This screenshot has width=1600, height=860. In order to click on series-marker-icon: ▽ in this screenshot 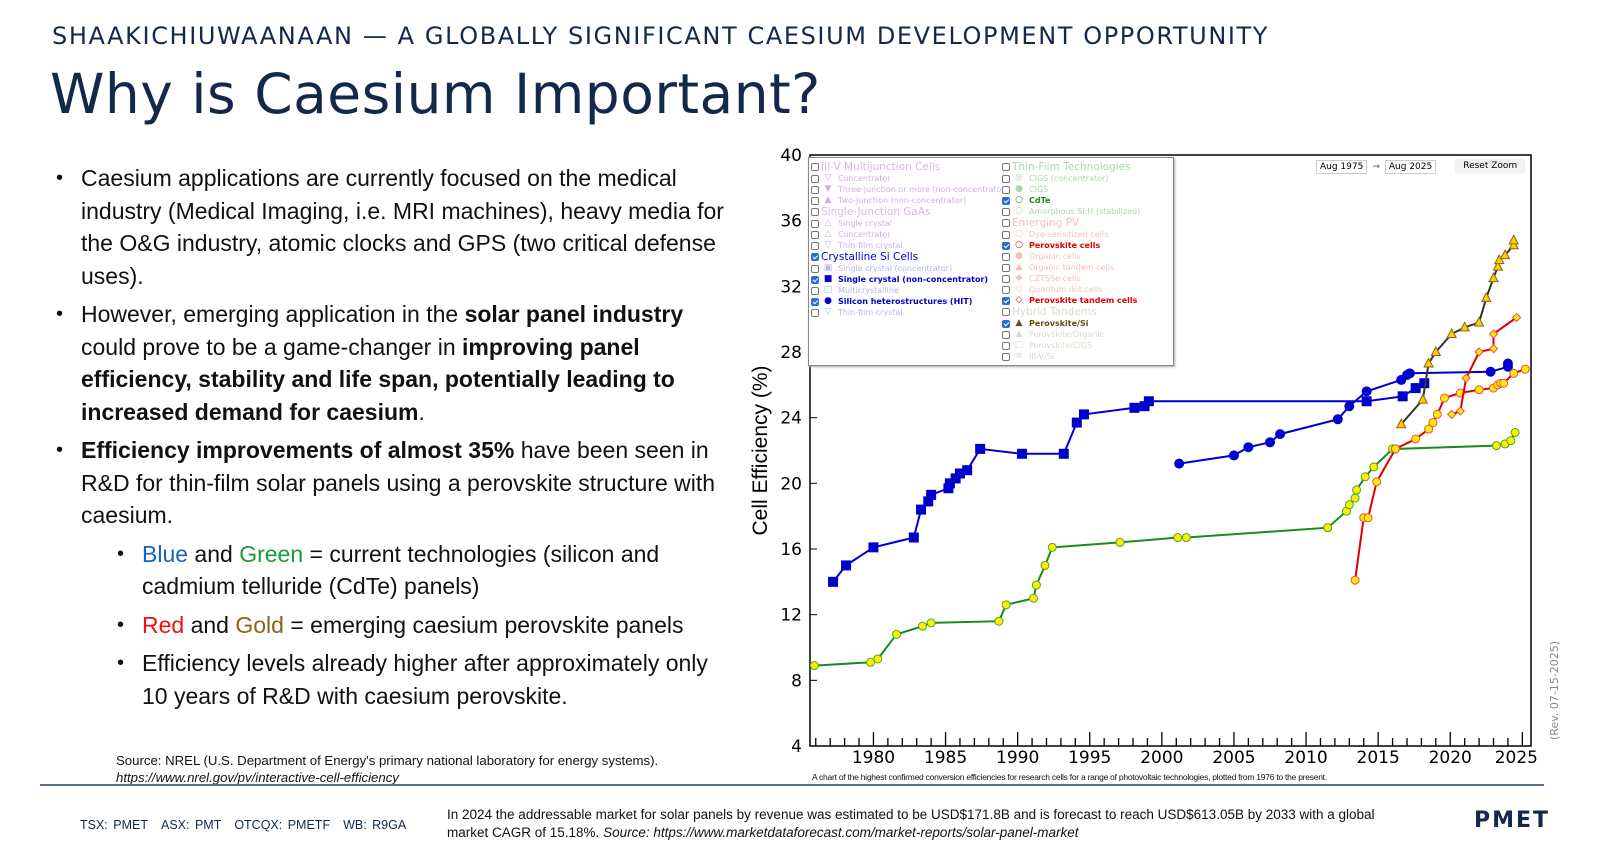, I will do `click(828, 178)`.